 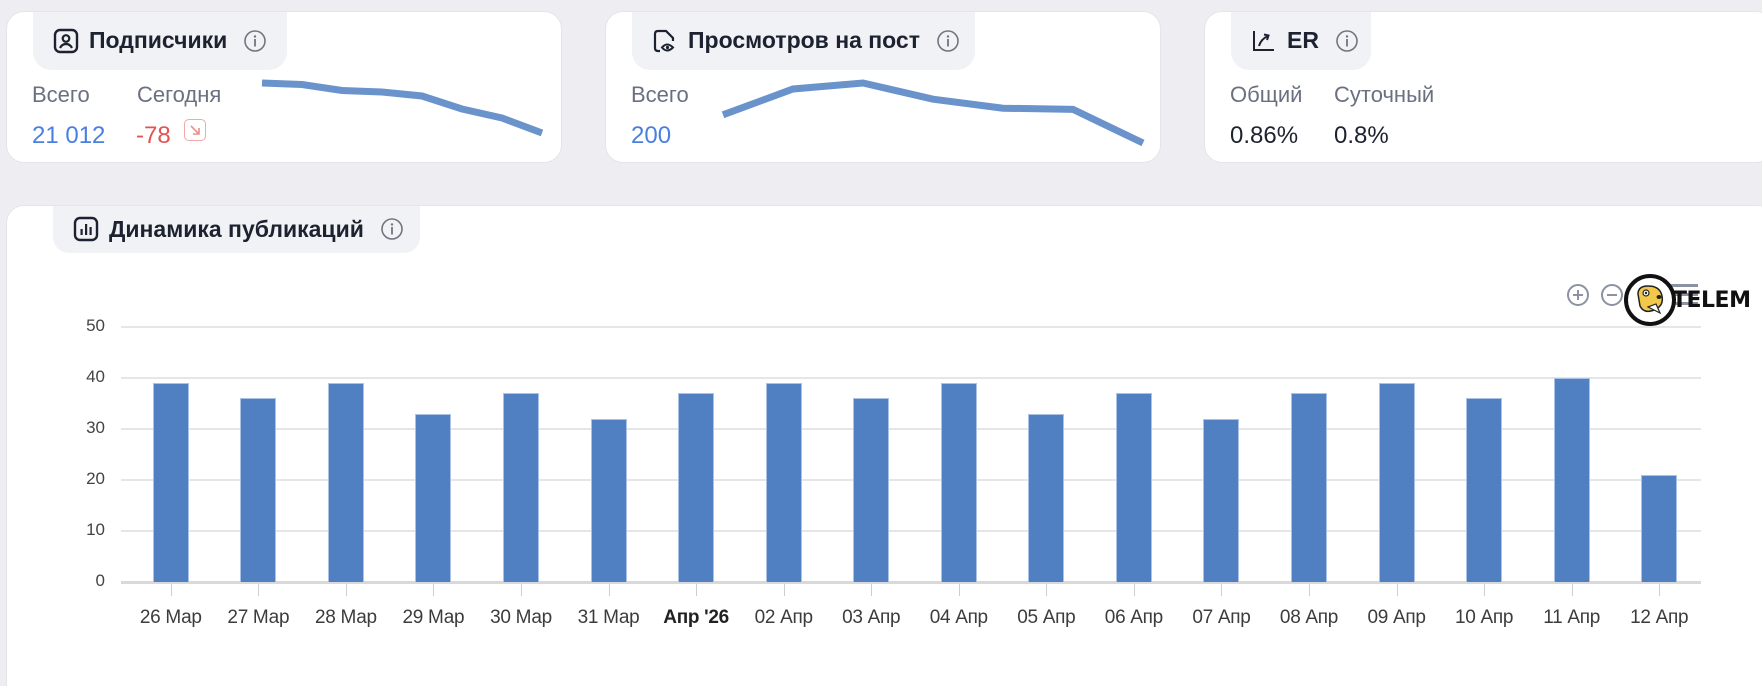 I want to click on x-tick-label: 08 Апр, so click(x=1309, y=617).